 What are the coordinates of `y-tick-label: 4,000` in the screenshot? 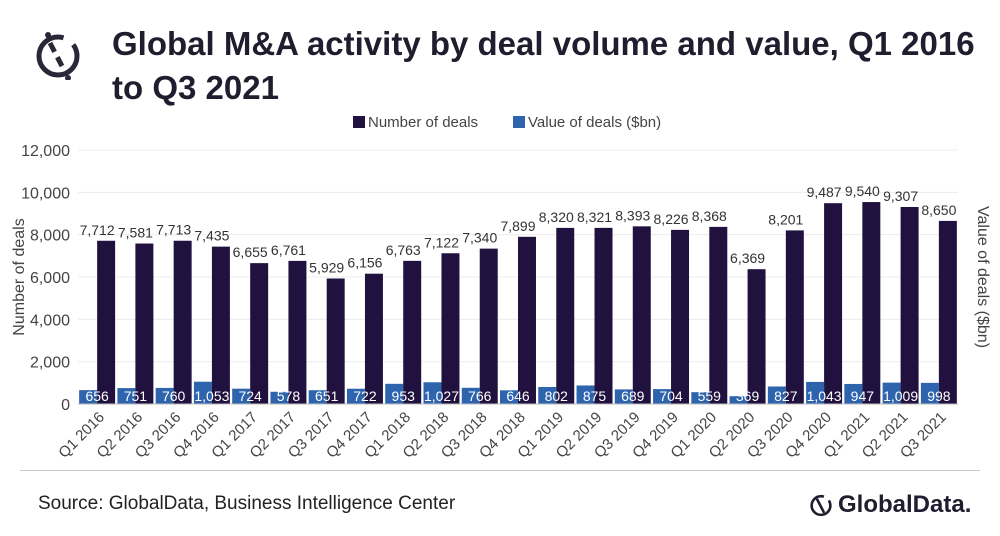 It's located at (50, 320).